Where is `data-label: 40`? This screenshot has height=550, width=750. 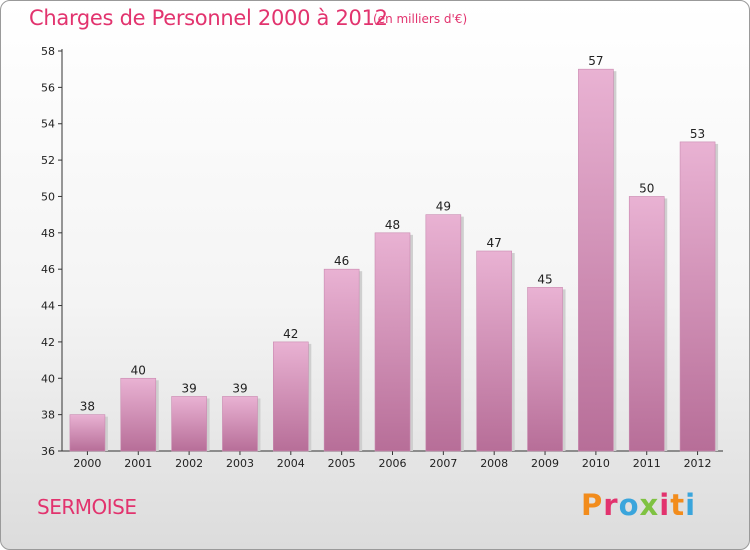
data-label: 40 is located at coordinates (138, 370).